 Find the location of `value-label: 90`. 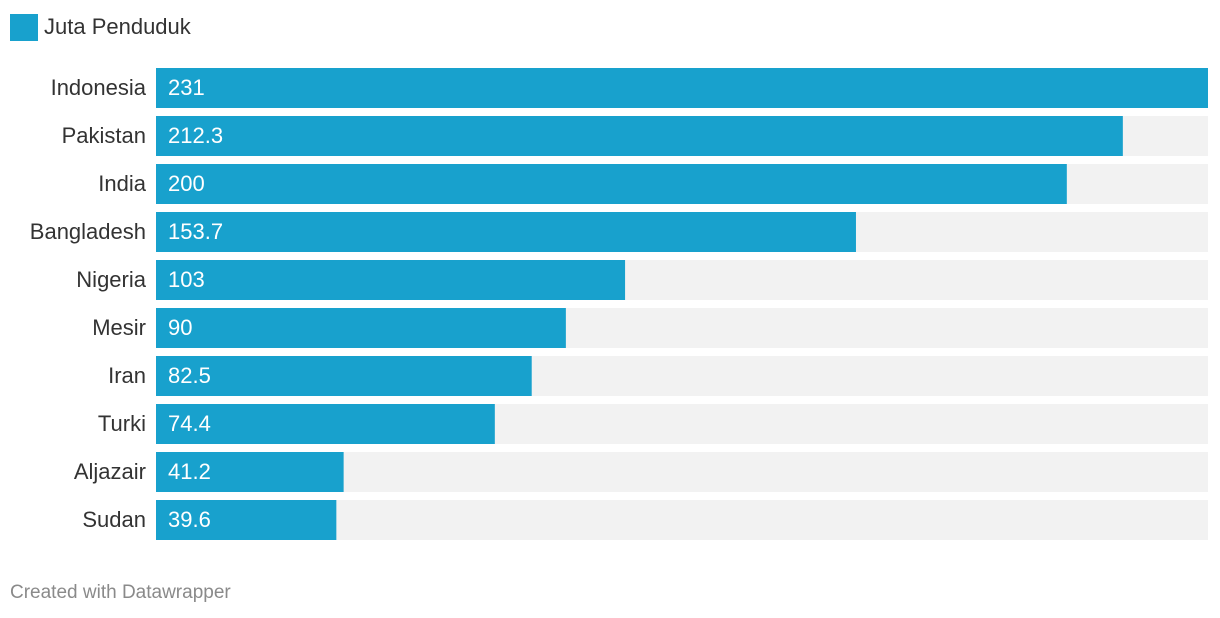

value-label: 90 is located at coordinates (180, 327).